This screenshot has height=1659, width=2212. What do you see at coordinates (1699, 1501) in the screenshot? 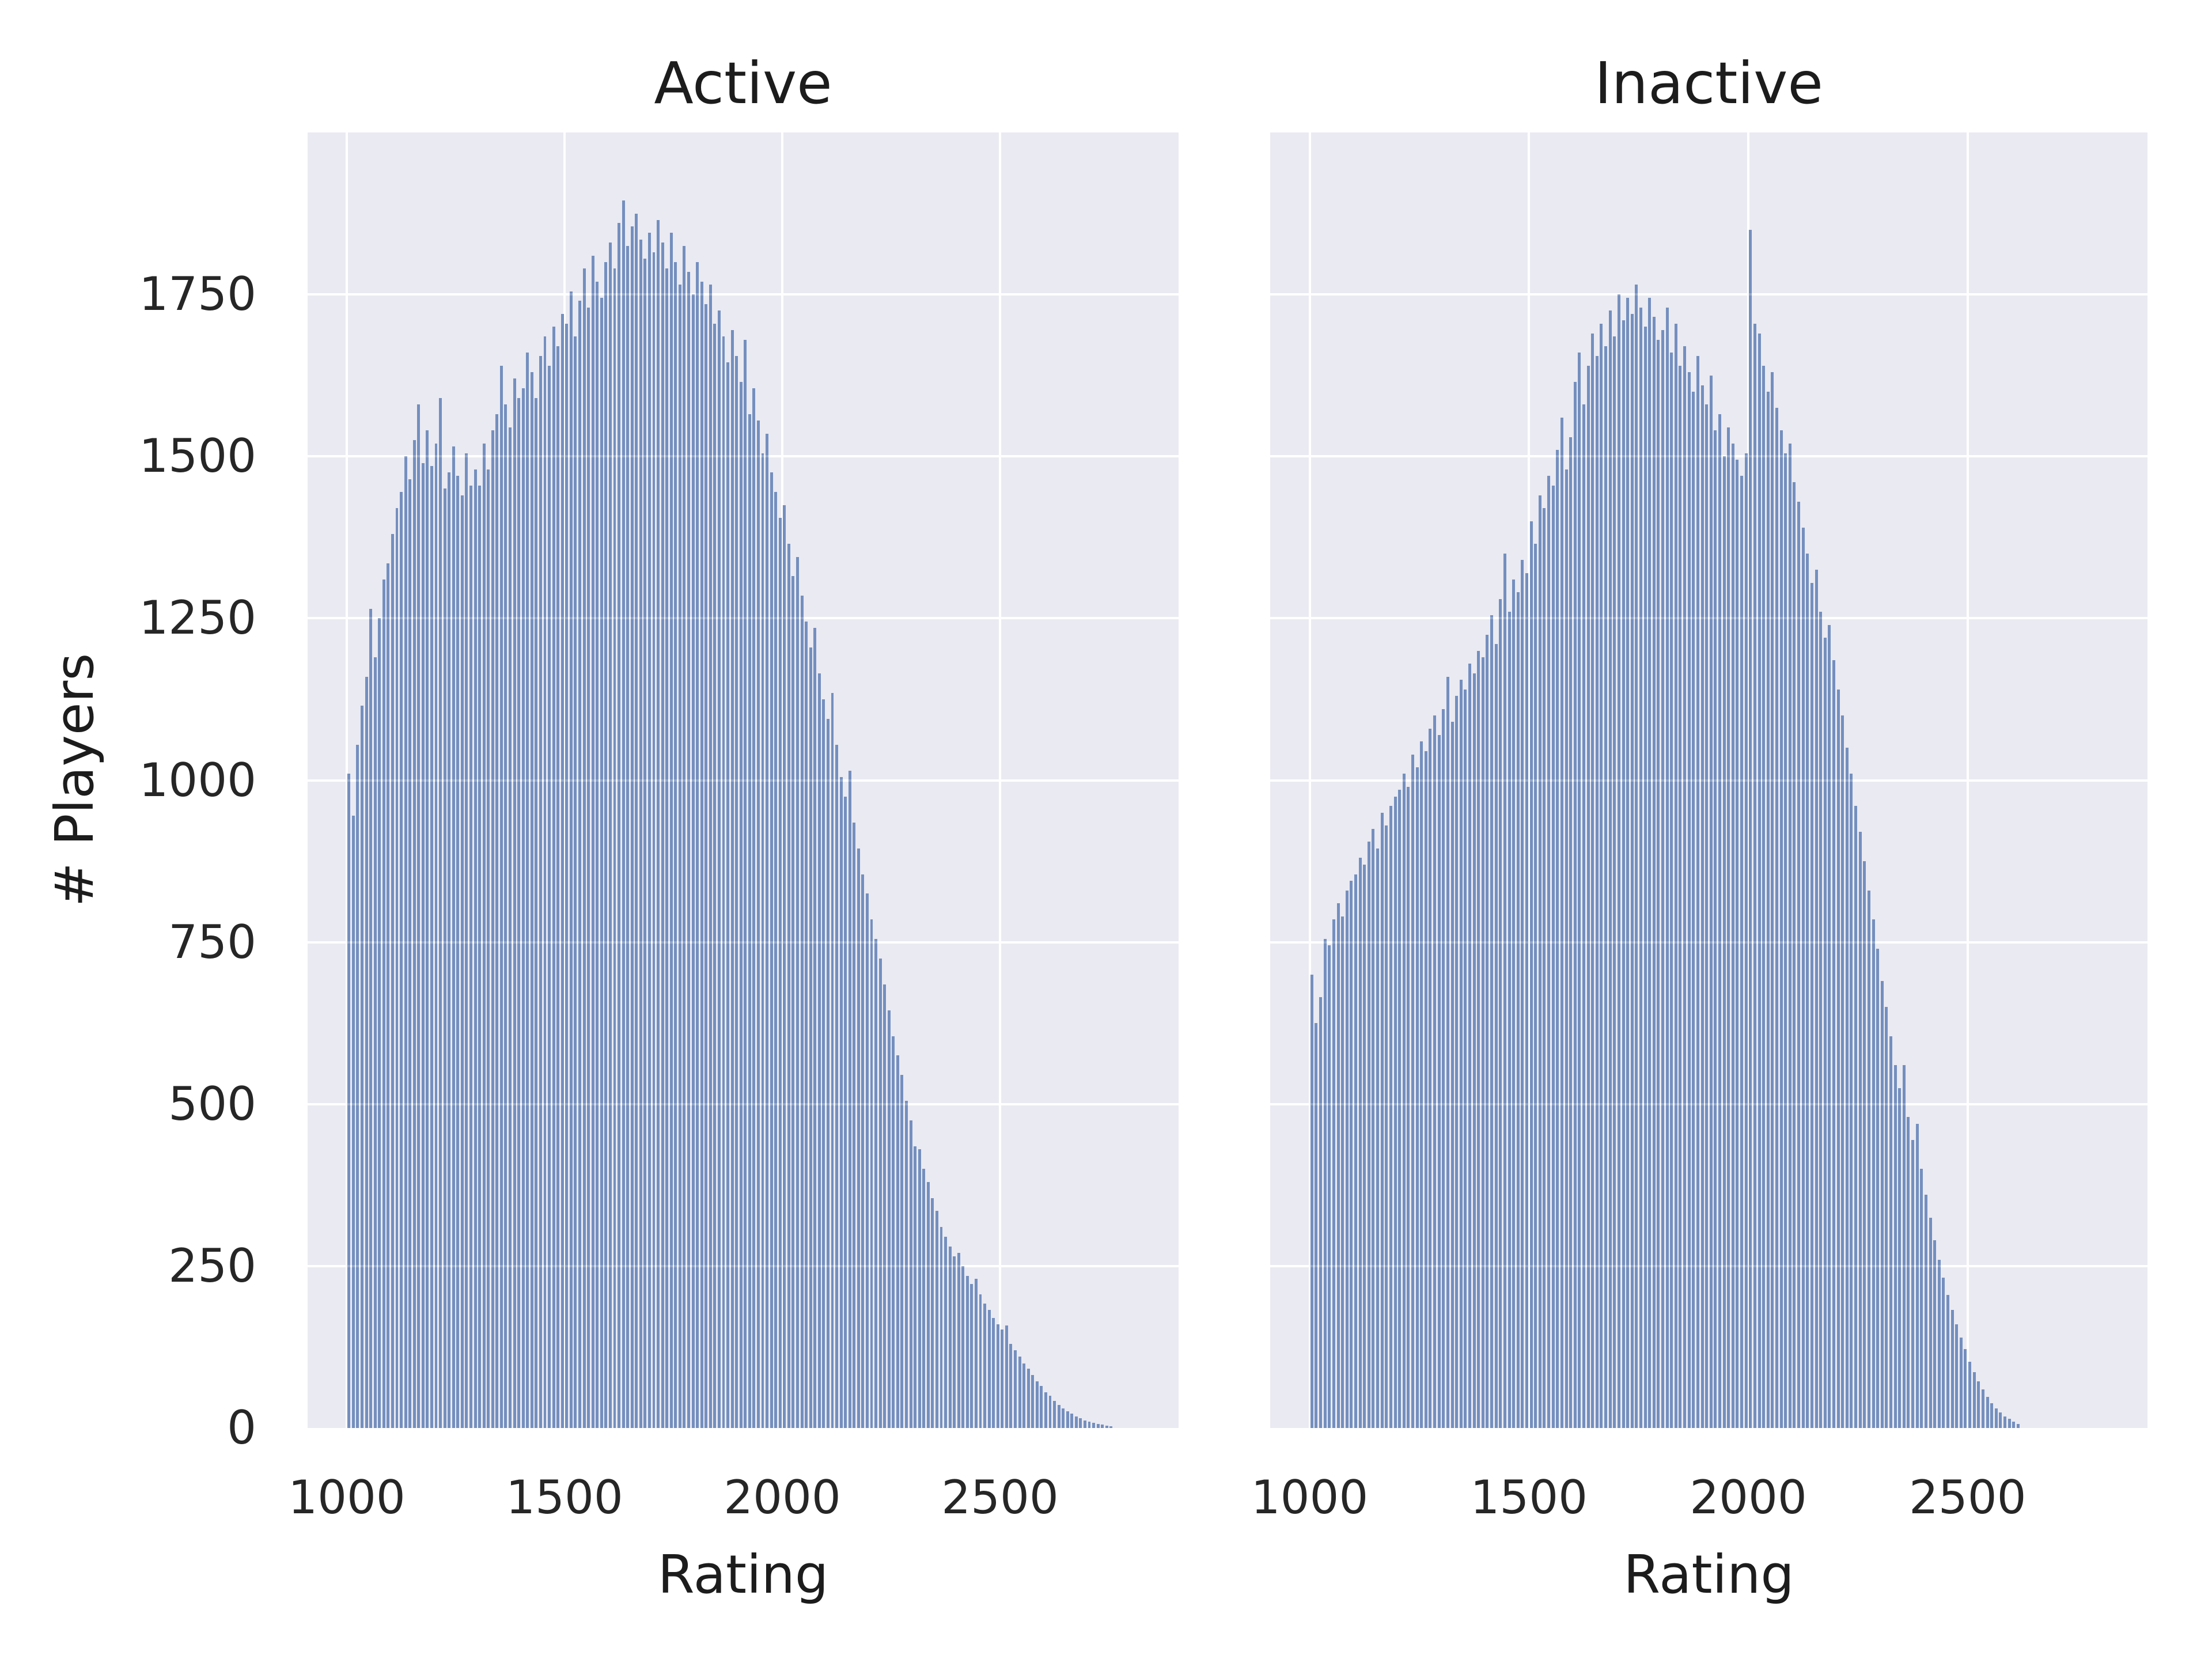
I see `x-tick-labels-inactive: 1000 1500 2000 2500` at bounding box center [1699, 1501].